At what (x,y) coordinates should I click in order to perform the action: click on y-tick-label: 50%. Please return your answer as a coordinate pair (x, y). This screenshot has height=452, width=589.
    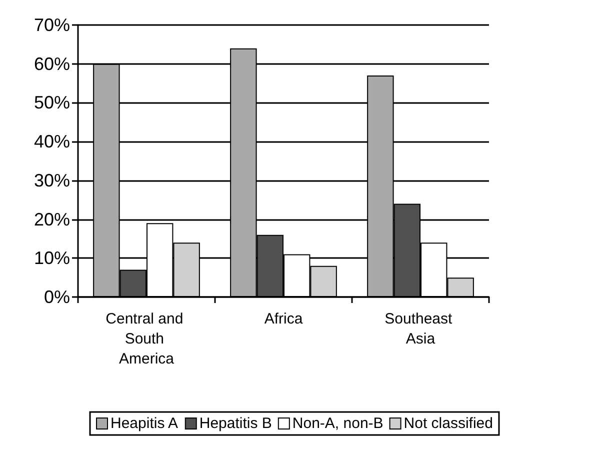
    Looking at the image, I should click on (52, 102).